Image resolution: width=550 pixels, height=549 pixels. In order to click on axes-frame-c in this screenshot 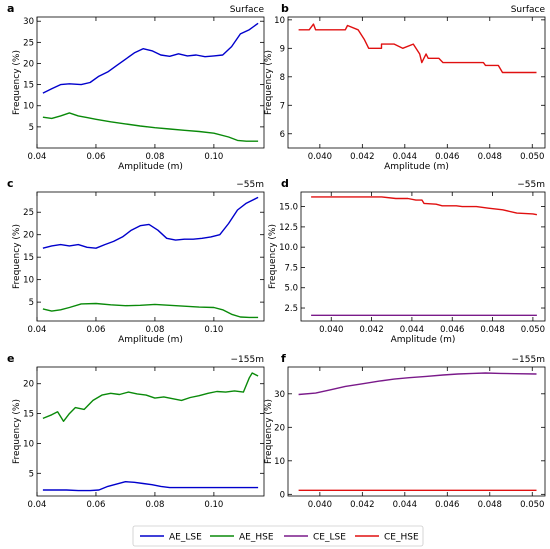, I will do `click(150, 256)`.